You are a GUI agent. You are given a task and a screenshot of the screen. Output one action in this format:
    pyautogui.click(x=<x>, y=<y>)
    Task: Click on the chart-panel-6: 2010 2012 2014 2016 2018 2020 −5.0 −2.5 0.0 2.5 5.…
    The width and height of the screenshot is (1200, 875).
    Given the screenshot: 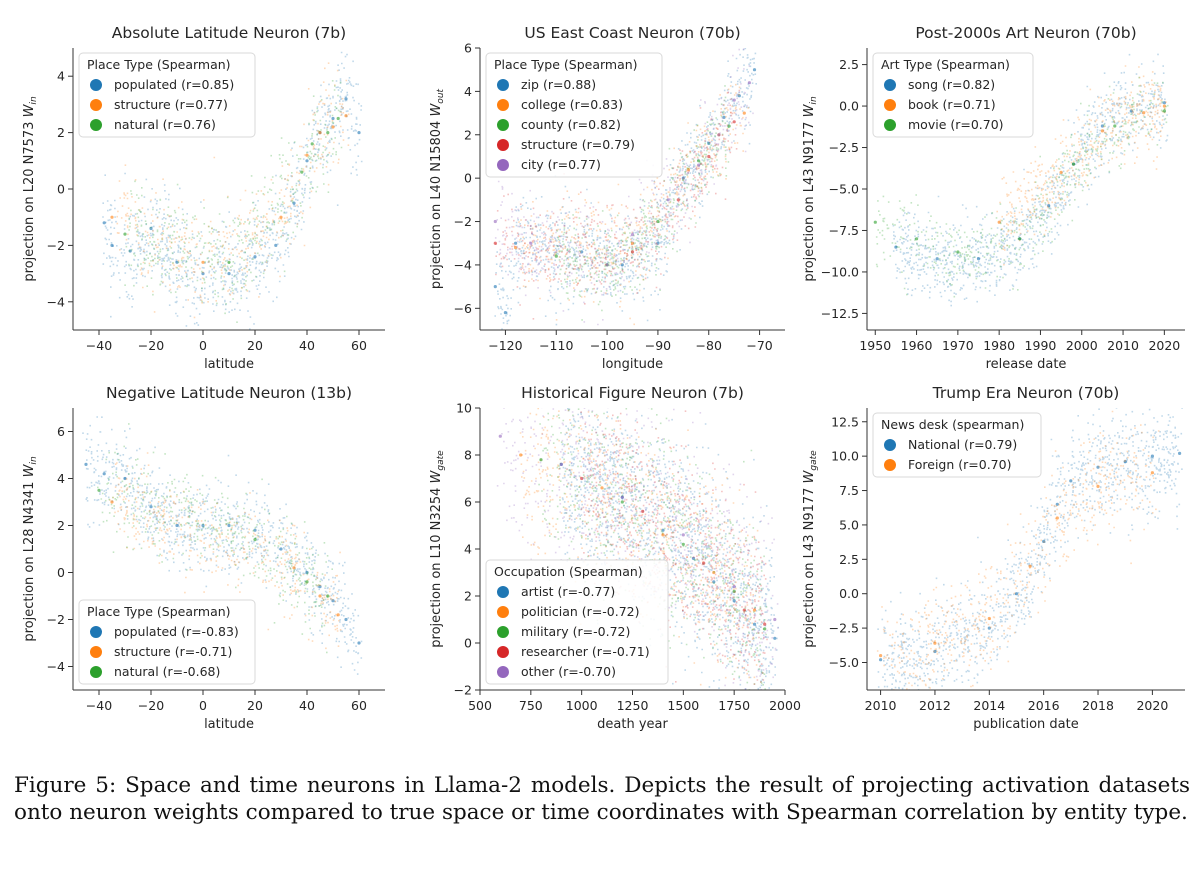 What is the action you would take?
    pyautogui.click(x=993, y=558)
    